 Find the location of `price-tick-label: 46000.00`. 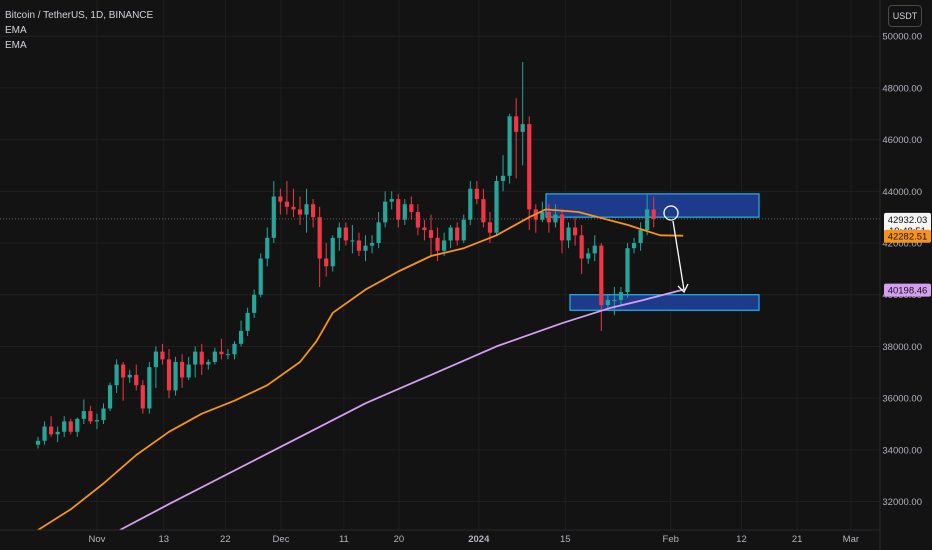

price-tick-label: 46000.00 is located at coordinates (902, 140).